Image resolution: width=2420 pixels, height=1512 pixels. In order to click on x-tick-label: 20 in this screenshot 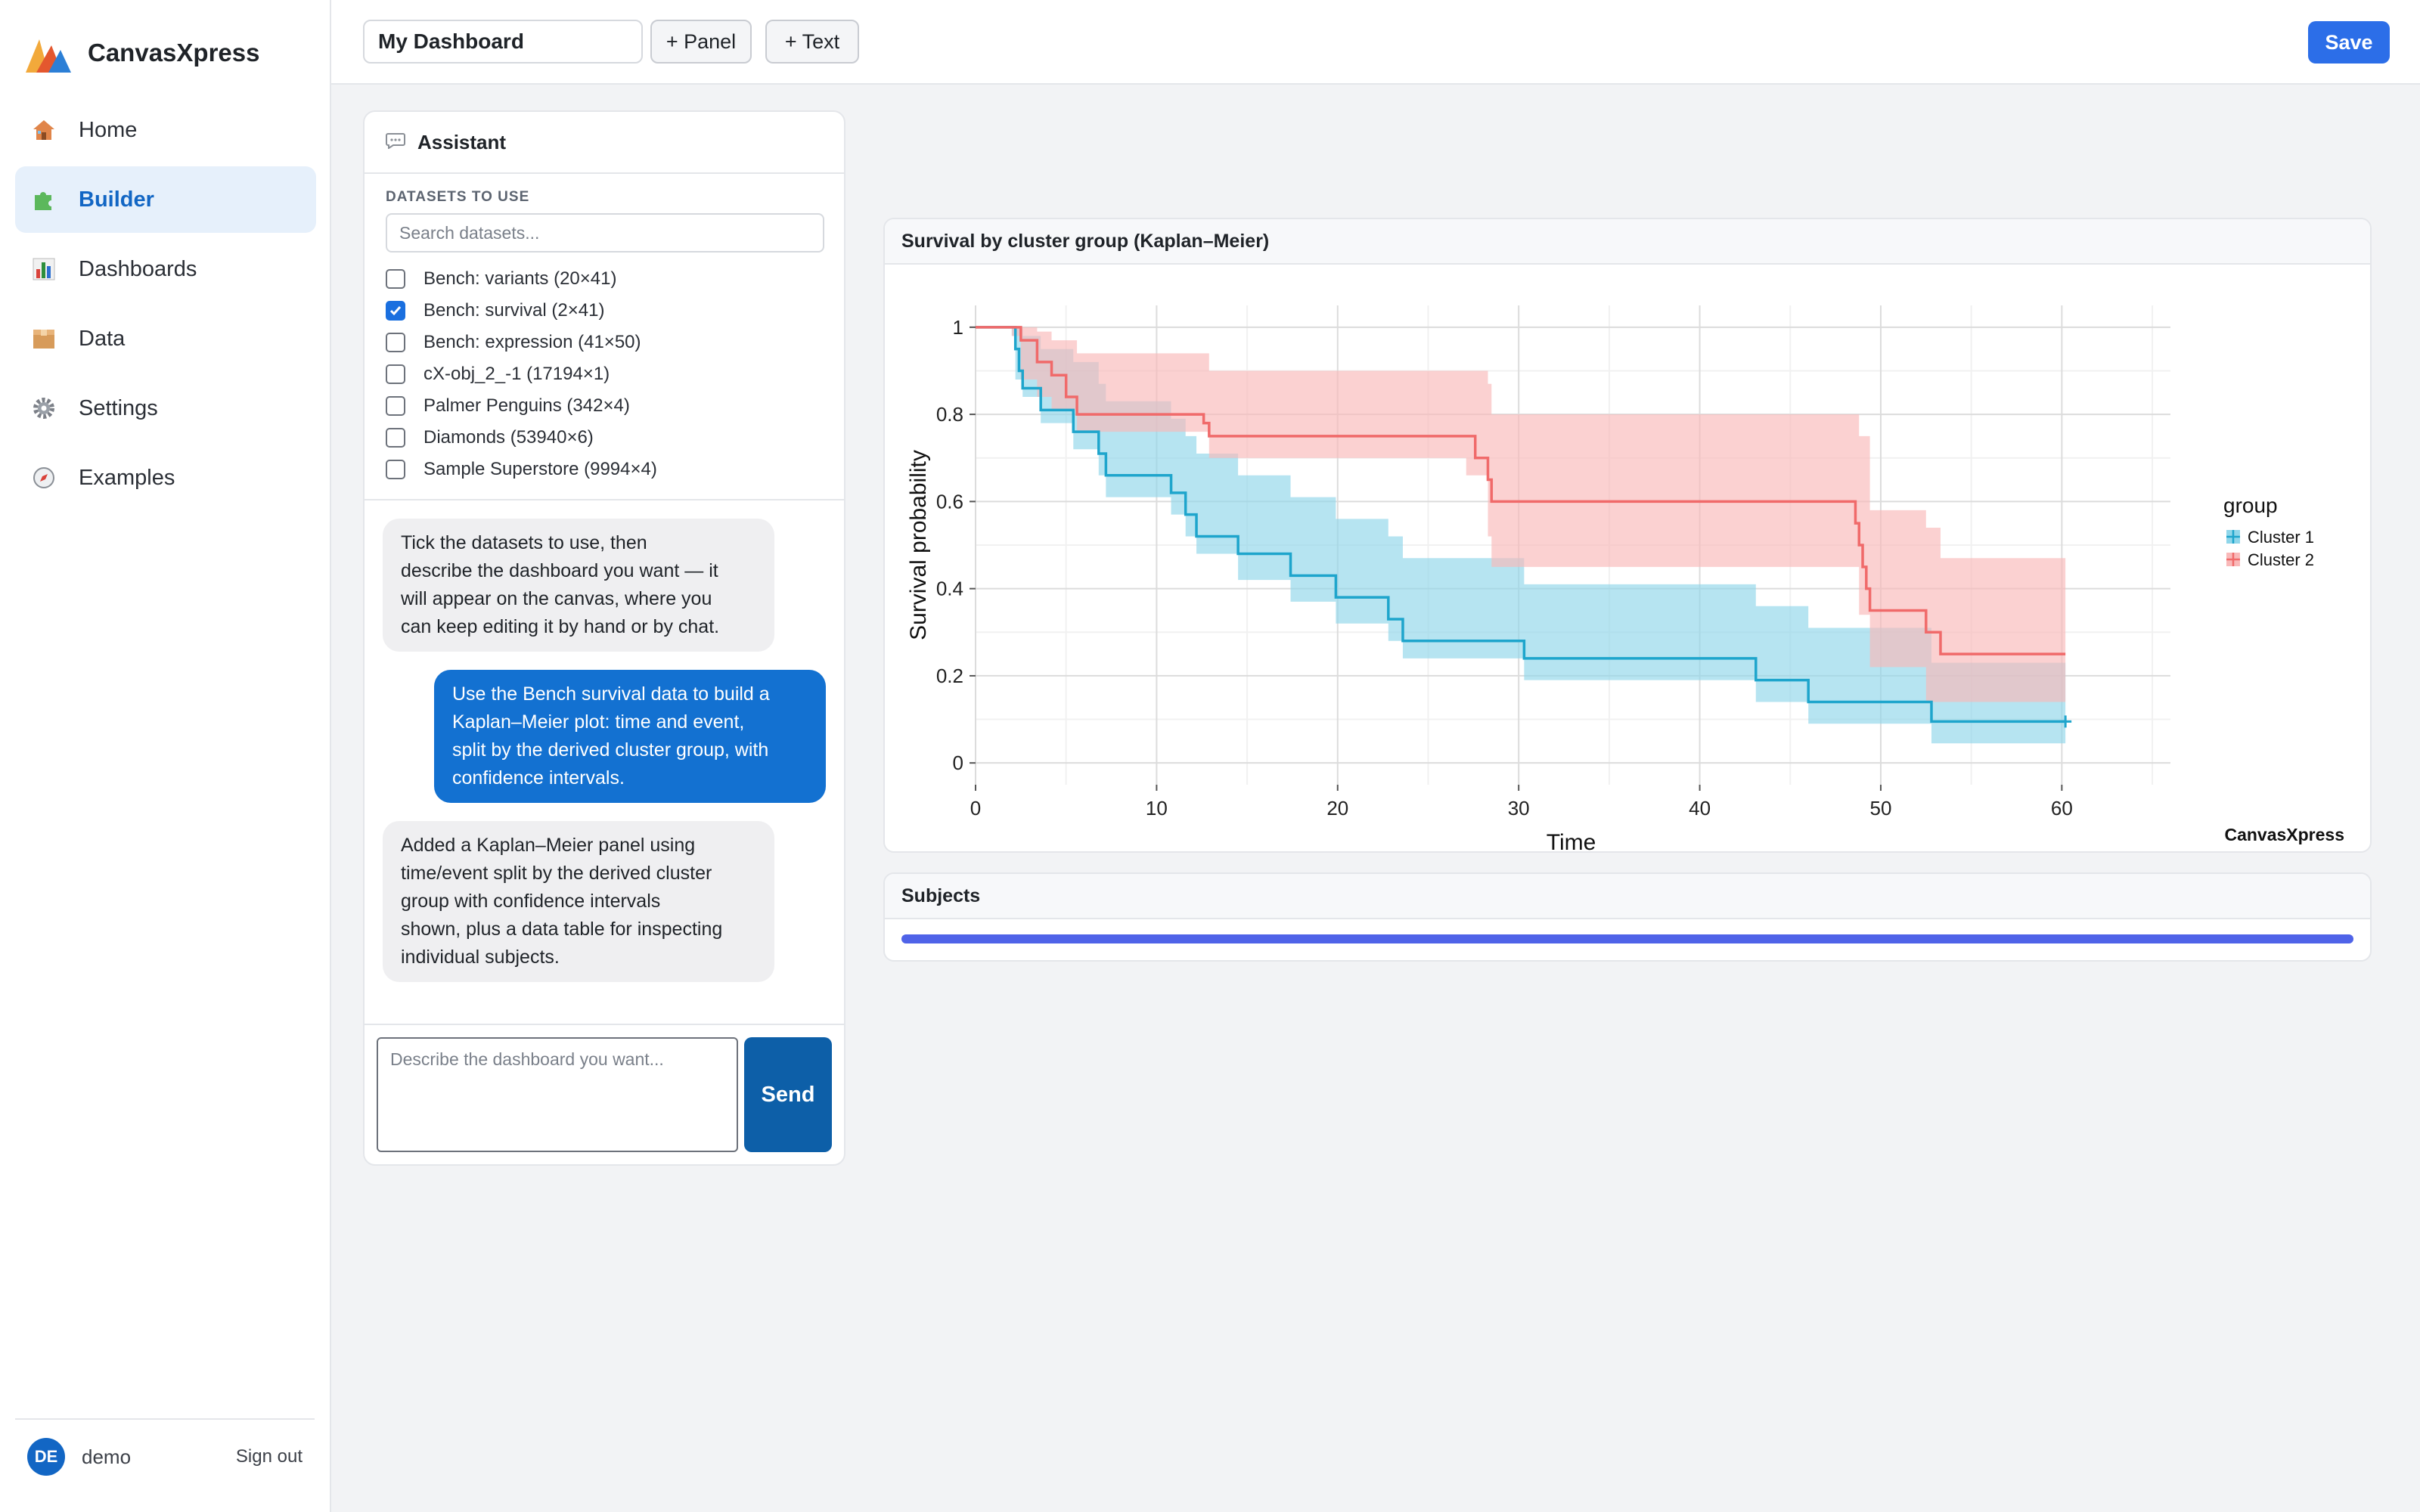, I will do `click(1337, 809)`.